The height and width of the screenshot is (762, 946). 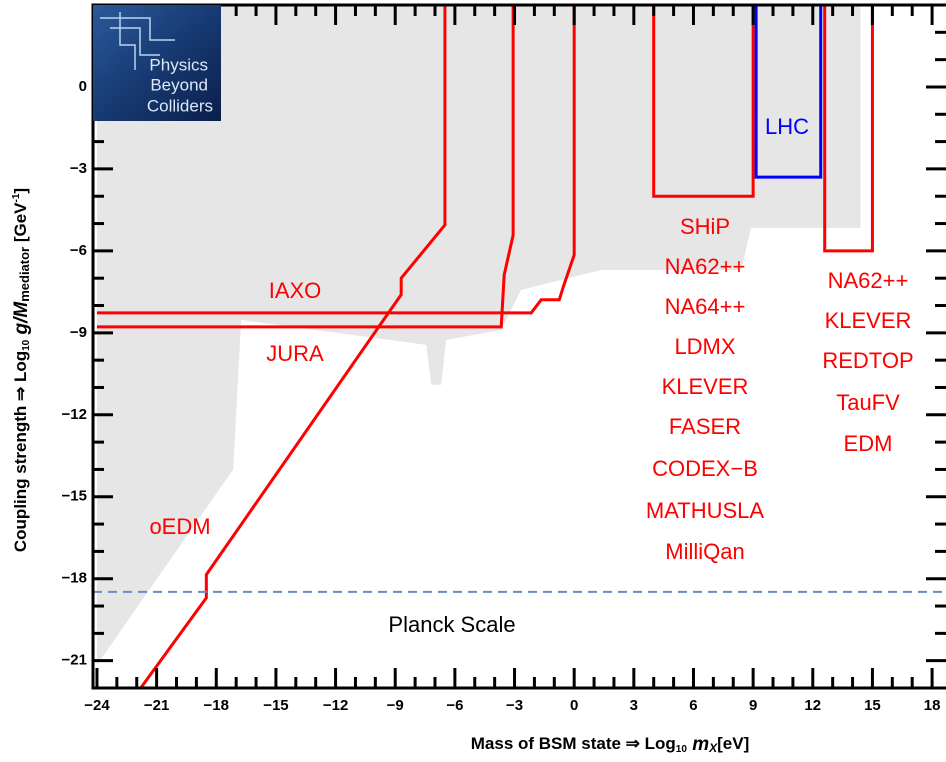 What do you see at coordinates (180, 105) in the screenshot?
I see `logo-text: Colliders` at bounding box center [180, 105].